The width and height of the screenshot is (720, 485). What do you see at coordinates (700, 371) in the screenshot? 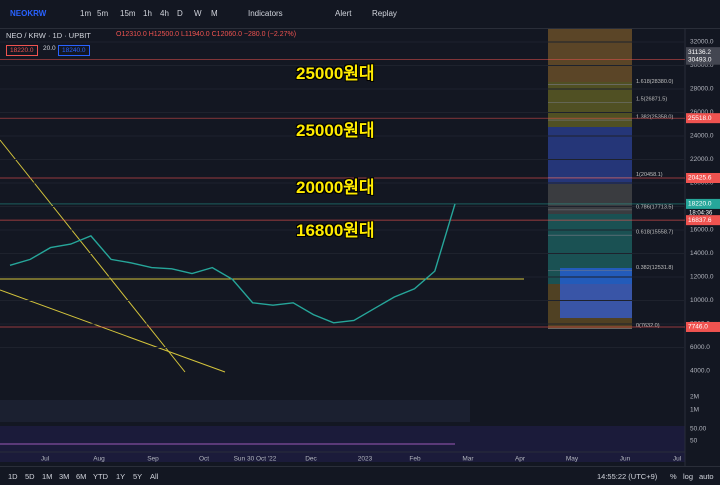
I see `volume-tick-label: 4000.0` at bounding box center [700, 371].